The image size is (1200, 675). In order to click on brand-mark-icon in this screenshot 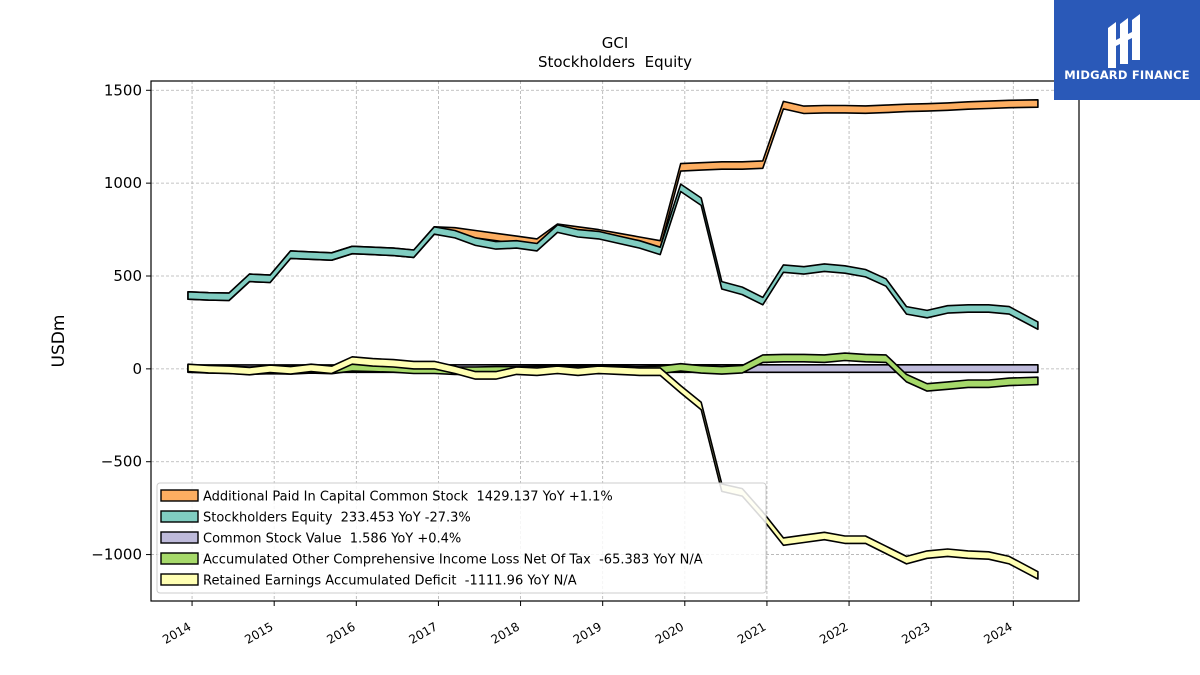, I will do `click(1124, 41)`.